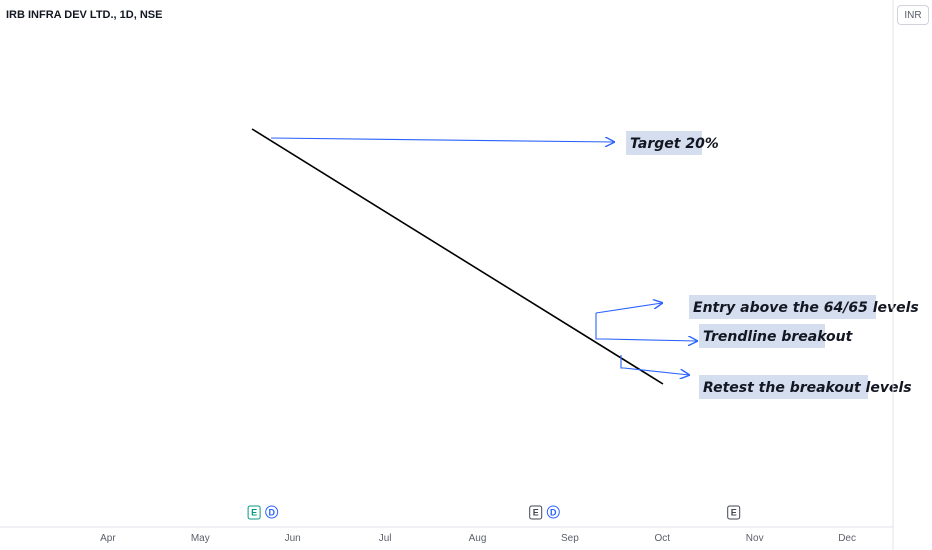 The image size is (932, 550). I want to click on month-tick-label: Sep, so click(570, 538).